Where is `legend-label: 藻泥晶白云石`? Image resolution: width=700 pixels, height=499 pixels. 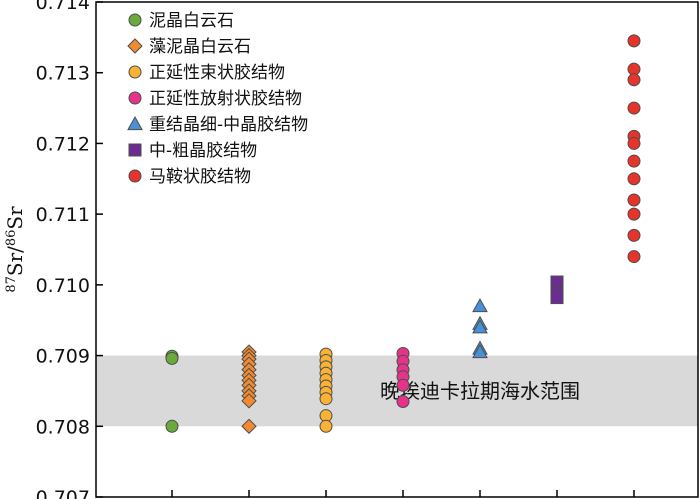
legend-label: 藻泥晶白云石 is located at coordinates (200, 47).